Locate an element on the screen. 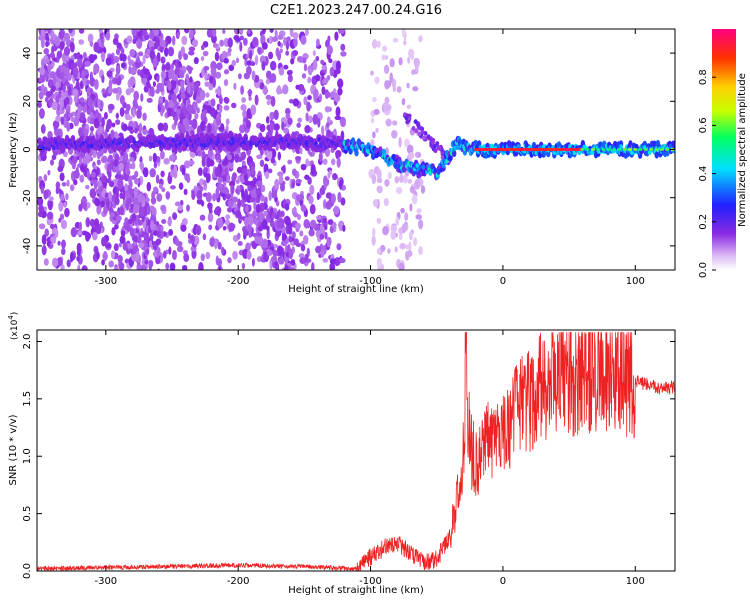 The image size is (750, 600). x-tick-label: 100 is located at coordinates (635, 281).